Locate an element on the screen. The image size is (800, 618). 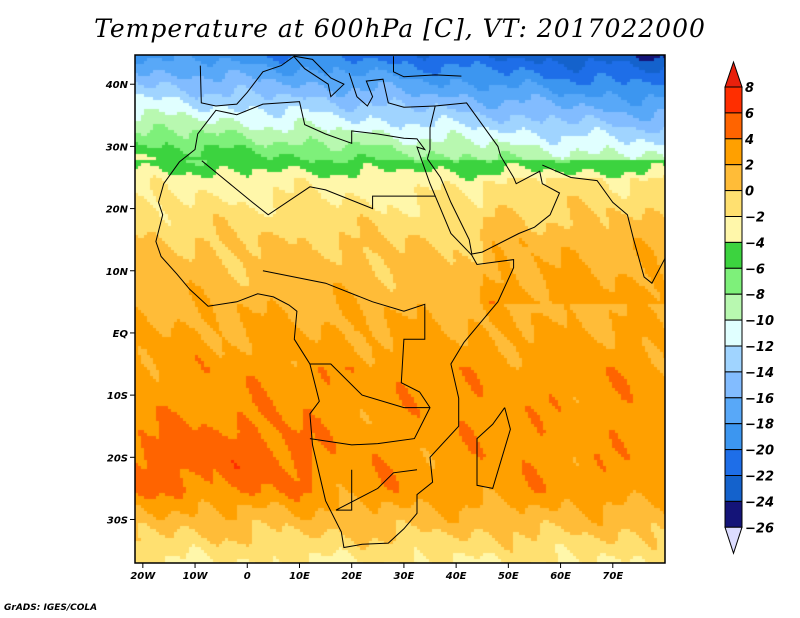
colorbar-label: −26 is located at coordinates (759, 528).